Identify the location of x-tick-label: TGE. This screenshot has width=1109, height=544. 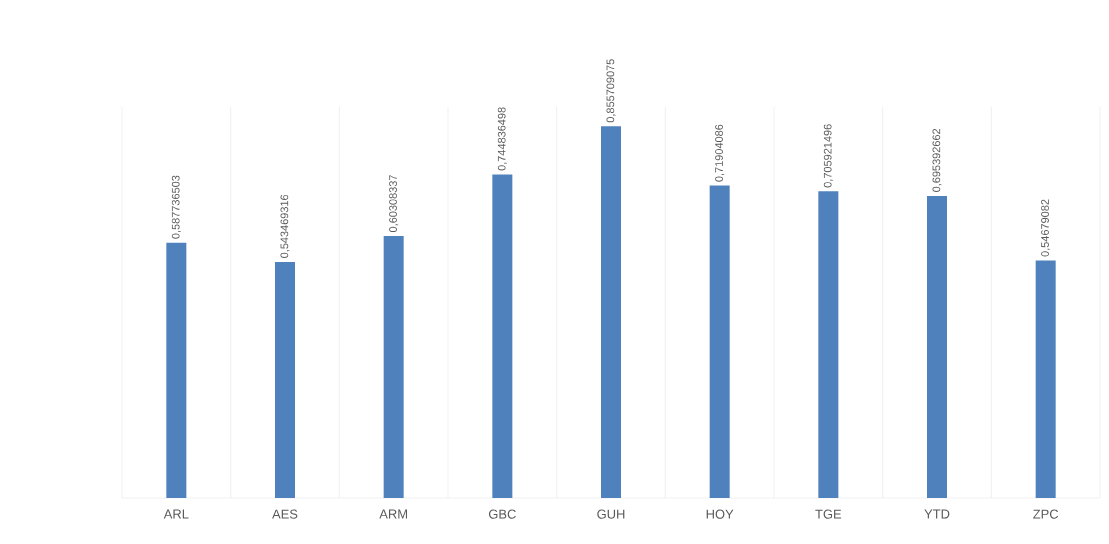
(828, 514).